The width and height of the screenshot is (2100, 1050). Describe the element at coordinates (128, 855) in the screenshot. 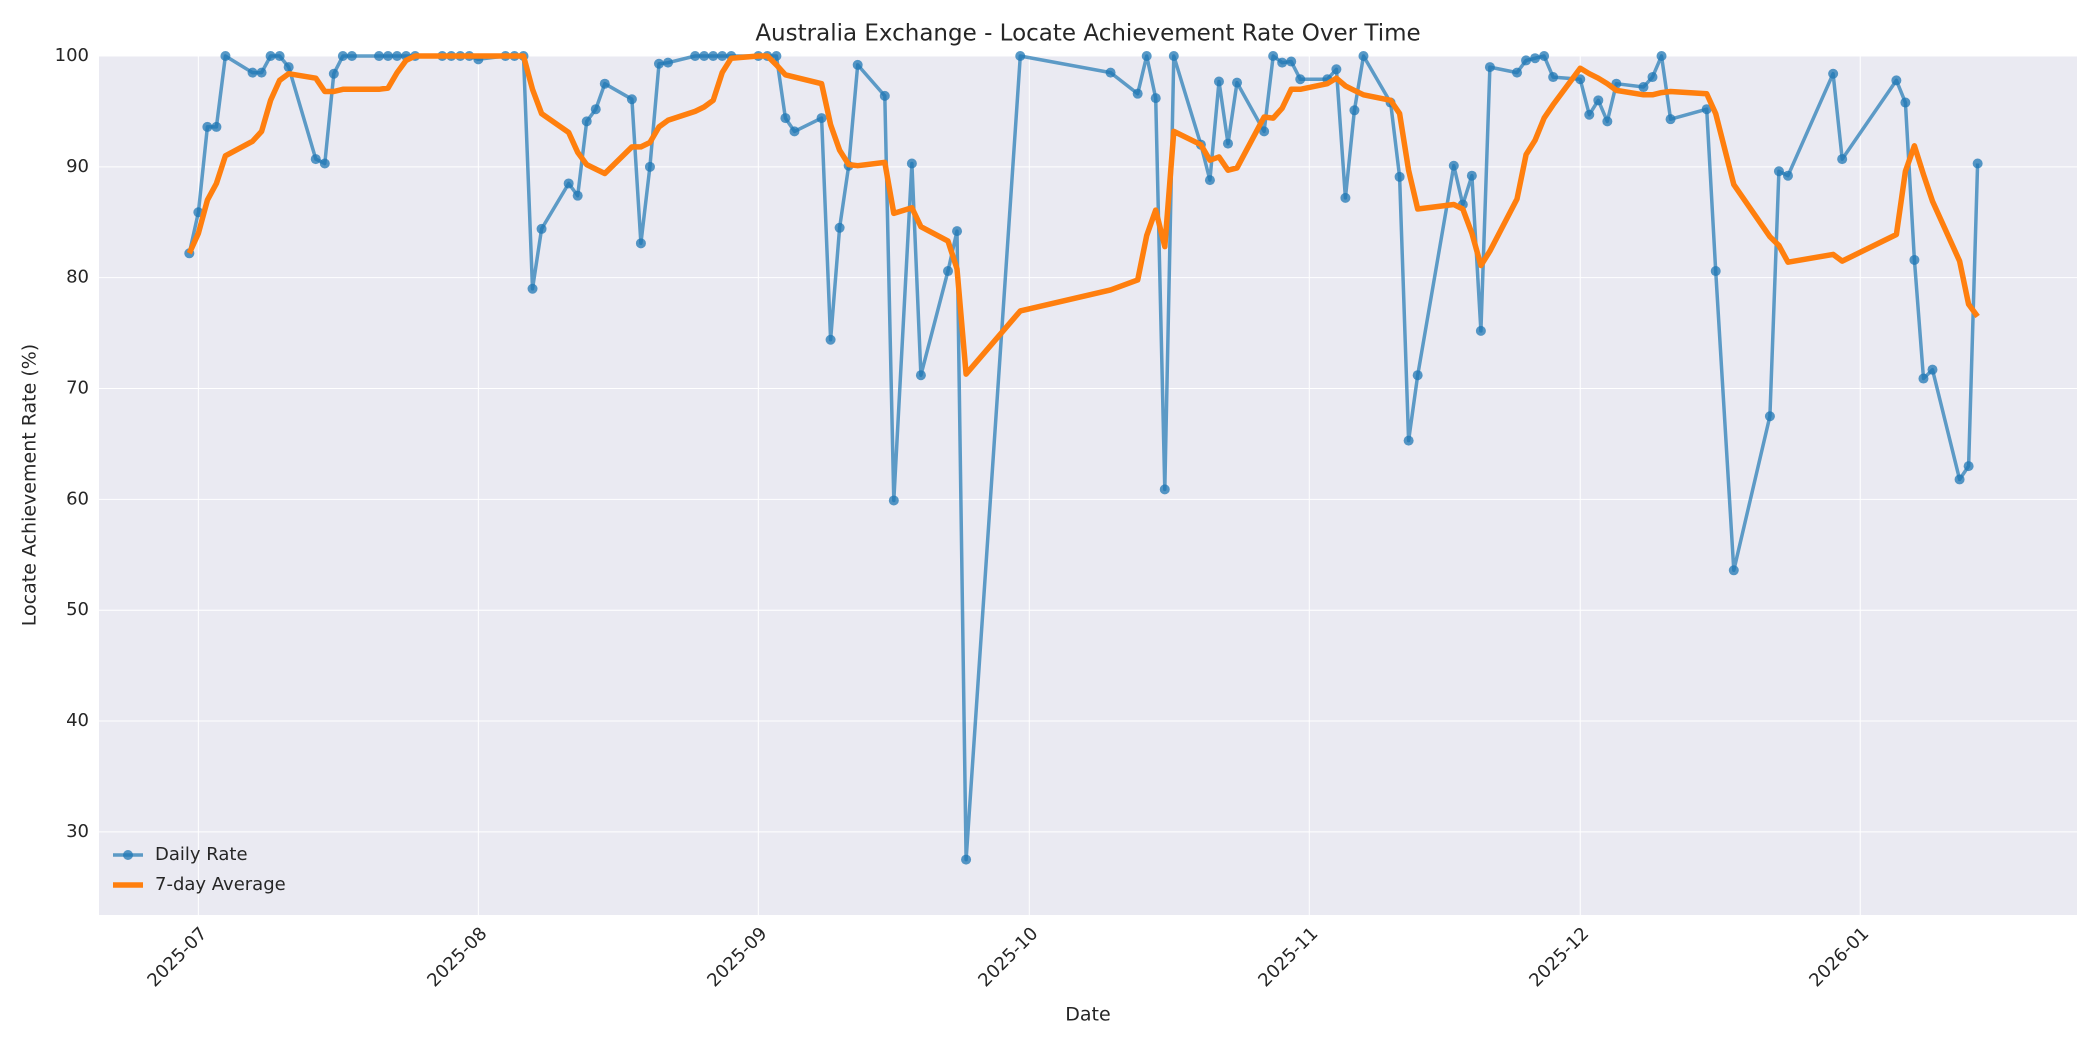

I see `legend-marker` at that location.